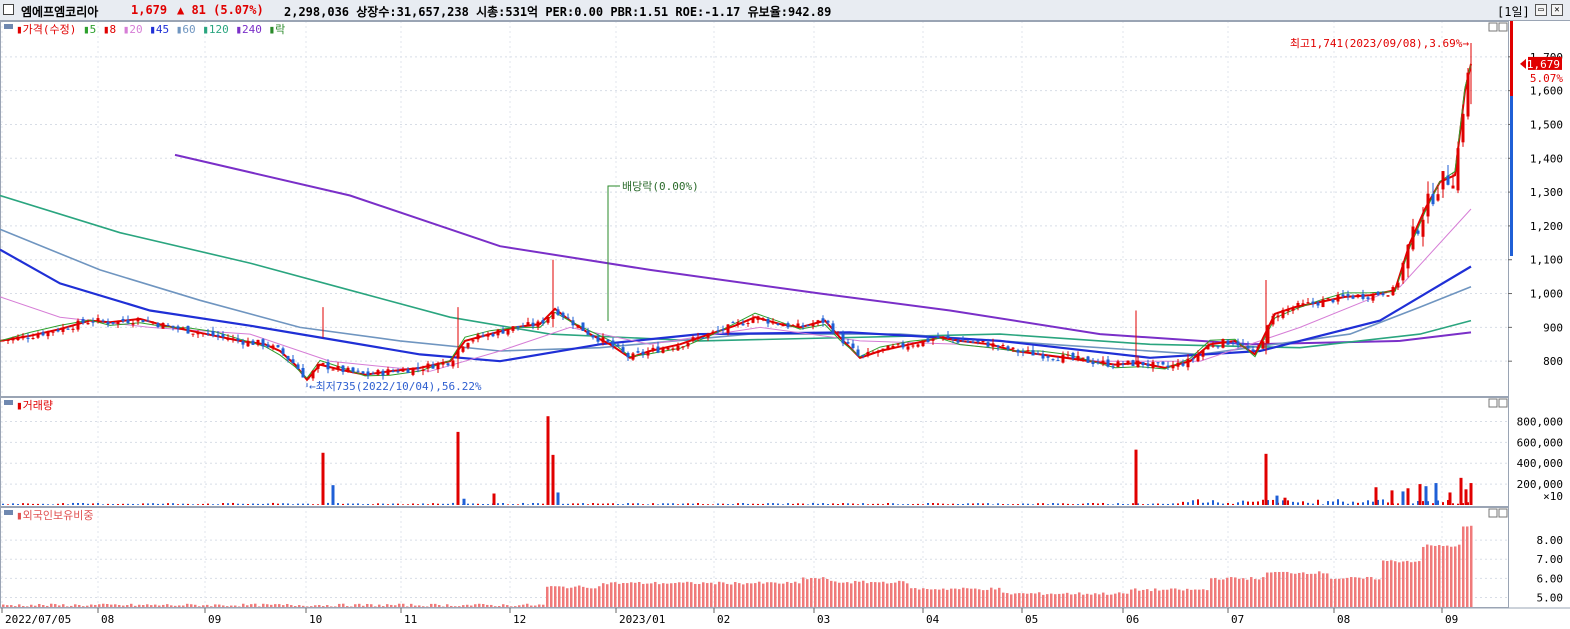  Describe the element at coordinates (1498, 513) in the screenshot. I see `foreign-pane-buttons` at that location.